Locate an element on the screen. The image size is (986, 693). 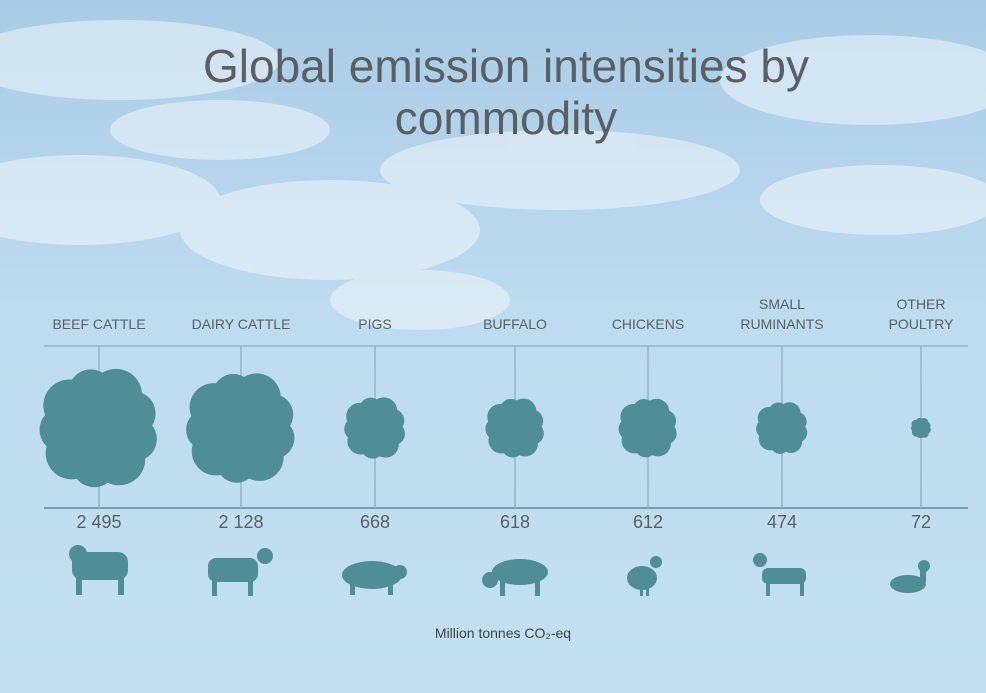
category-label: SMALL RUMINANTS is located at coordinates (782, 314).